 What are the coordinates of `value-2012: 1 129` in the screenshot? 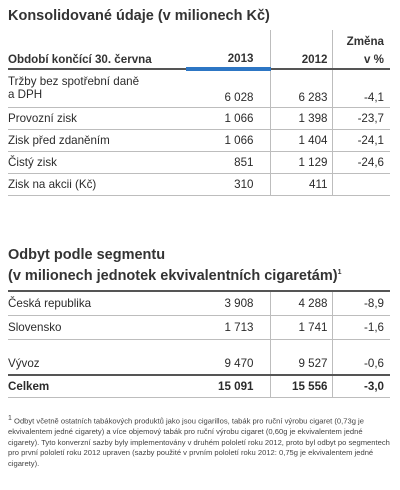 It's located at (300, 162).